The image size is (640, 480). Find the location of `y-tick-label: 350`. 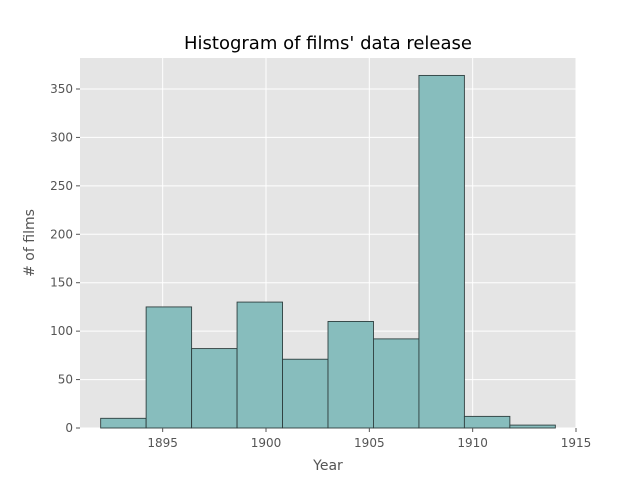

y-tick-label: 350 is located at coordinates (61, 89).